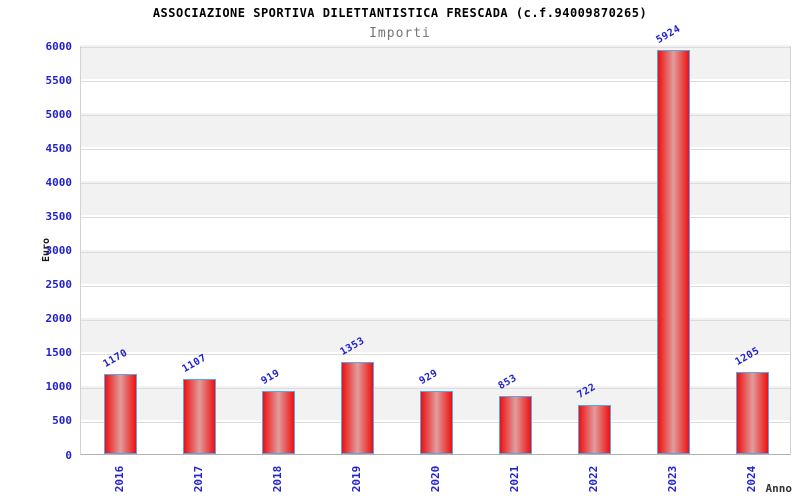 Image resolution: width=800 pixels, height=500 pixels. Describe the element at coordinates (119, 479) in the screenshot. I see `x-tick-label-2016: 2016` at that location.